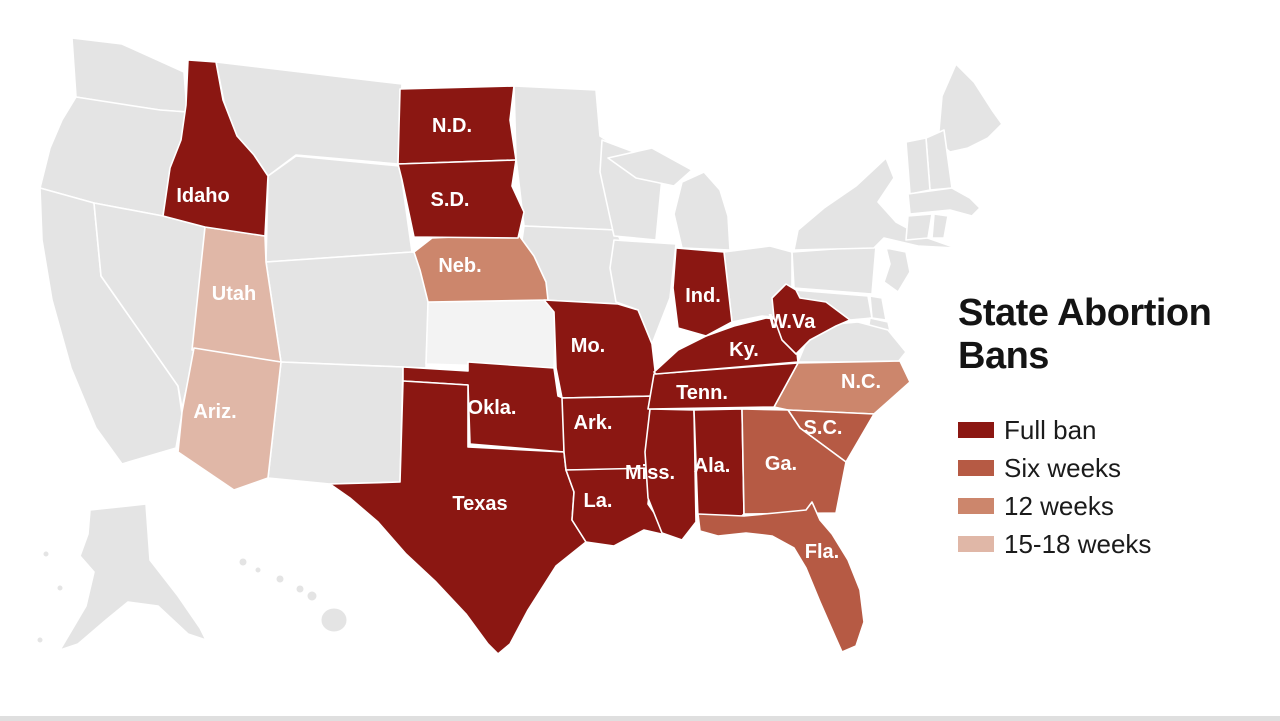 The width and height of the screenshot is (1280, 721). What do you see at coordinates (712, 466) in the screenshot?
I see `state-label-alabama: Ala.` at bounding box center [712, 466].